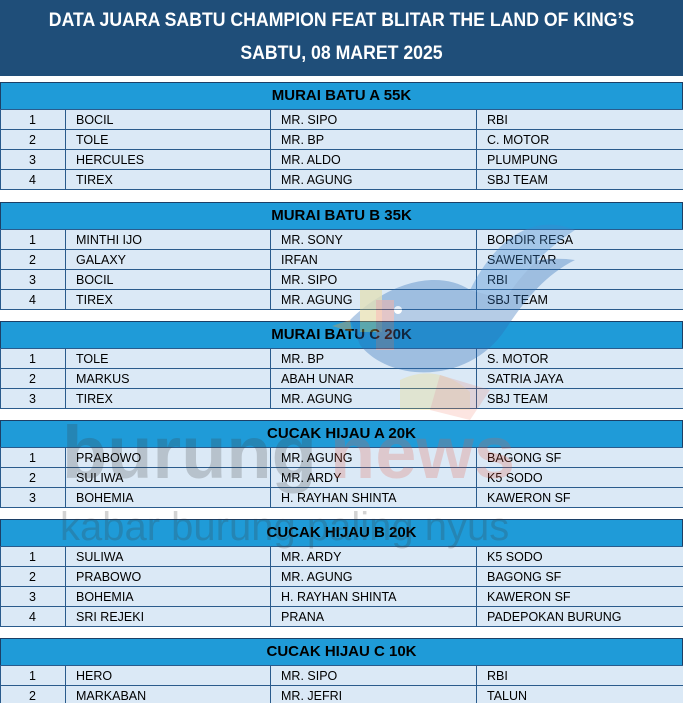 This screenshot has width=683, height=703. I want to click on team-cell: SAWENTAR, so click(579, 259).